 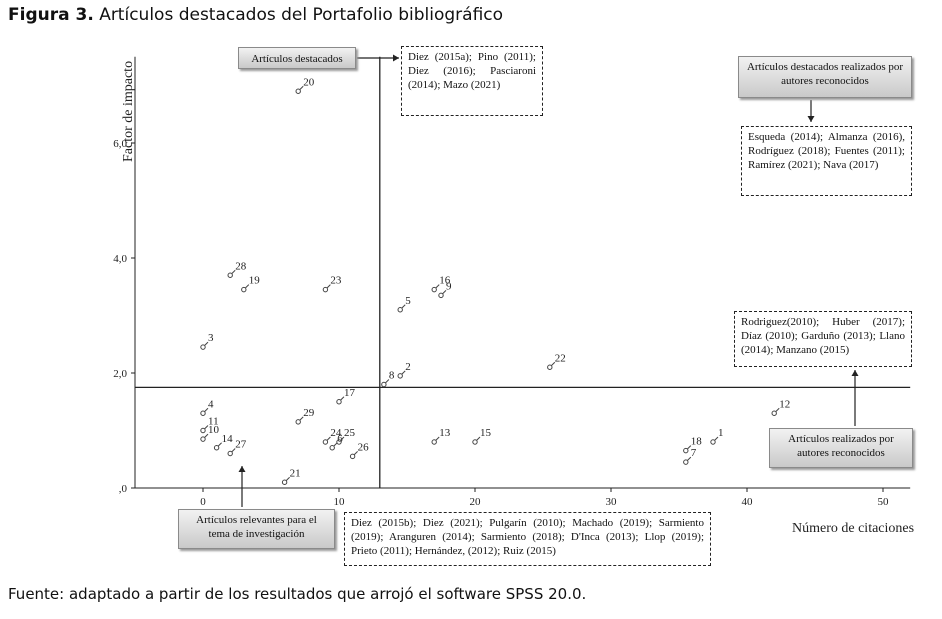 I want to click on data-point-10: 10, so click(x=210, y=433).